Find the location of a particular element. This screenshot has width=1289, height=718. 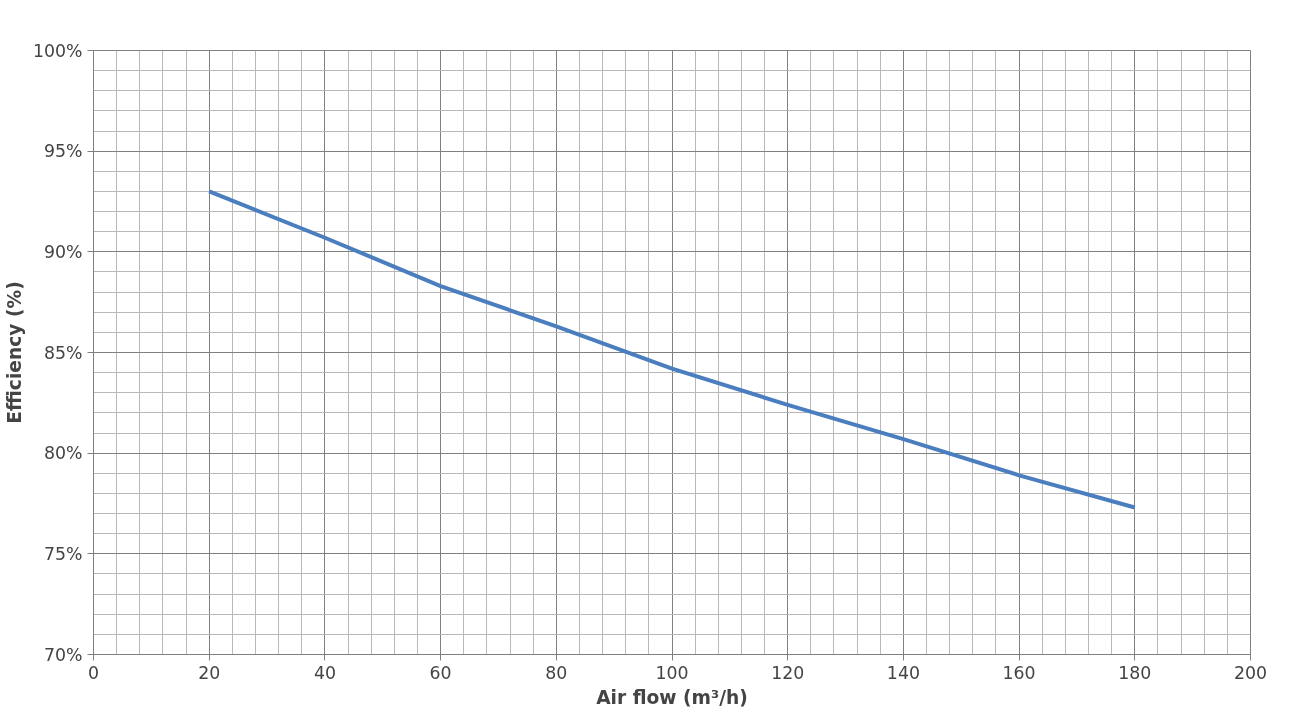

y-tick-label: 85% is located at coordinates (63, 352).